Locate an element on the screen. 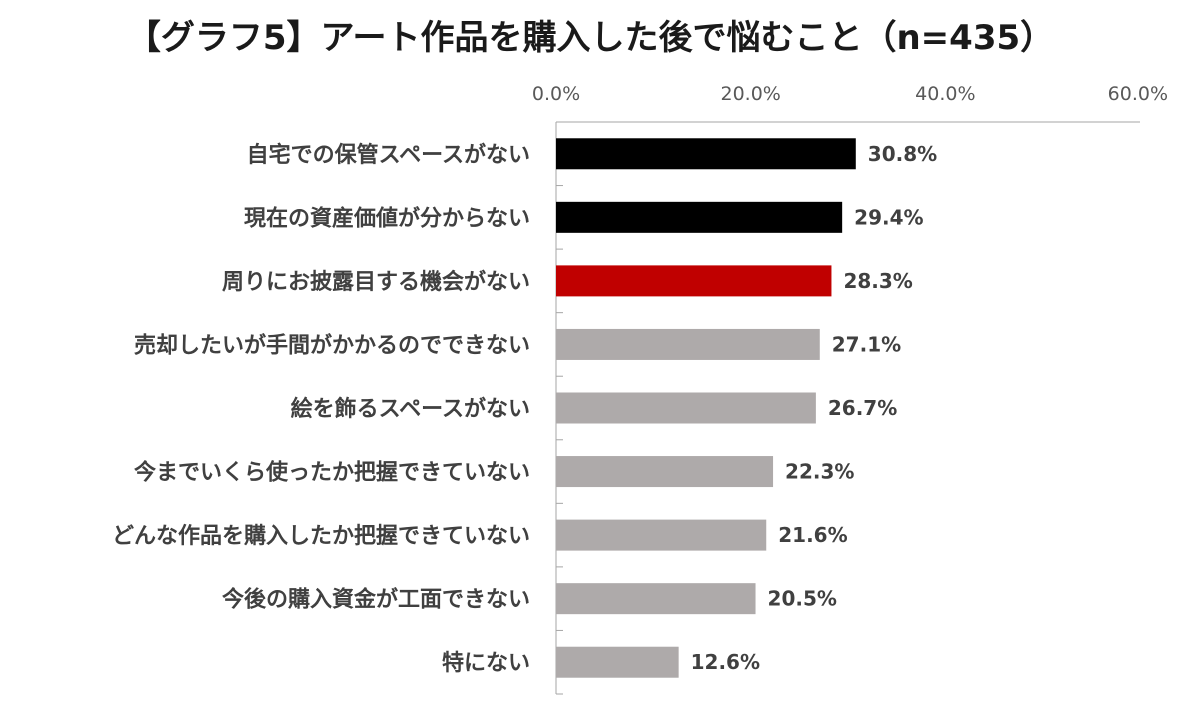 This screenshot has width=1181, height=710. x-tick-label: 0.0% is located at coordinates (556, 94).